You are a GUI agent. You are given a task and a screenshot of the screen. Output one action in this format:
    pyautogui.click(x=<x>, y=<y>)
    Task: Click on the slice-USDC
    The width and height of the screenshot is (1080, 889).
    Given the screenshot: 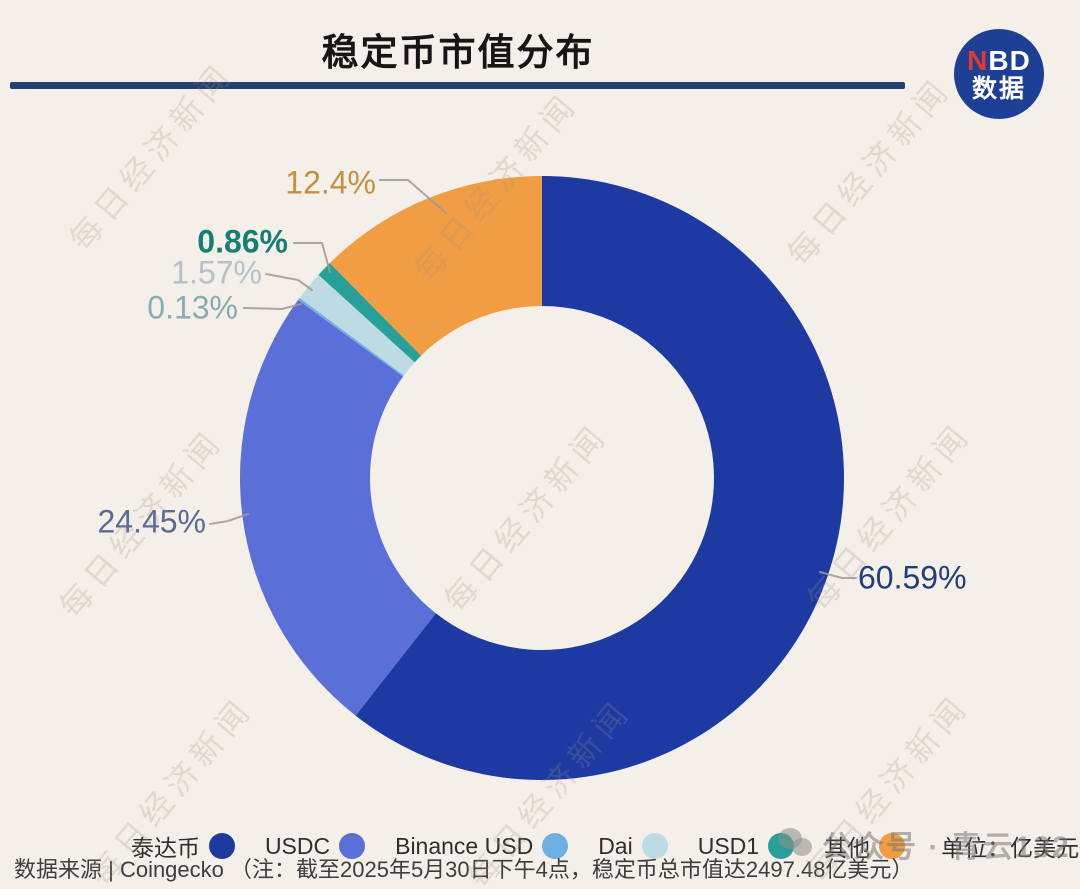 What is the action you would take?
    pyautogui.click(x=338, y=507)
    